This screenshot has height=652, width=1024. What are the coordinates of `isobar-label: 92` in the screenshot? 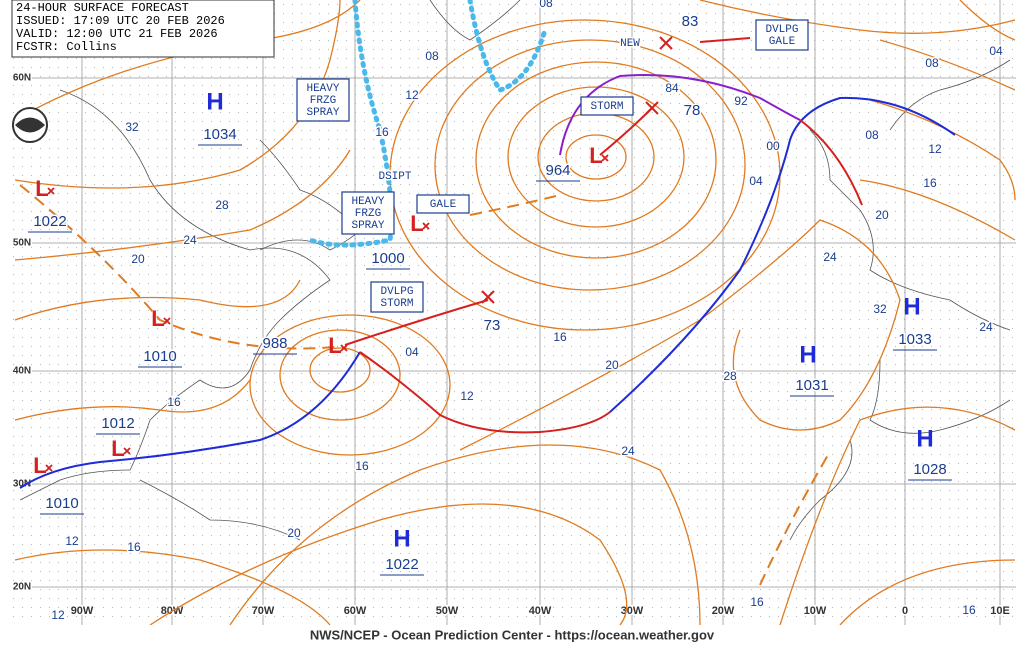 It's located at (741, 101).